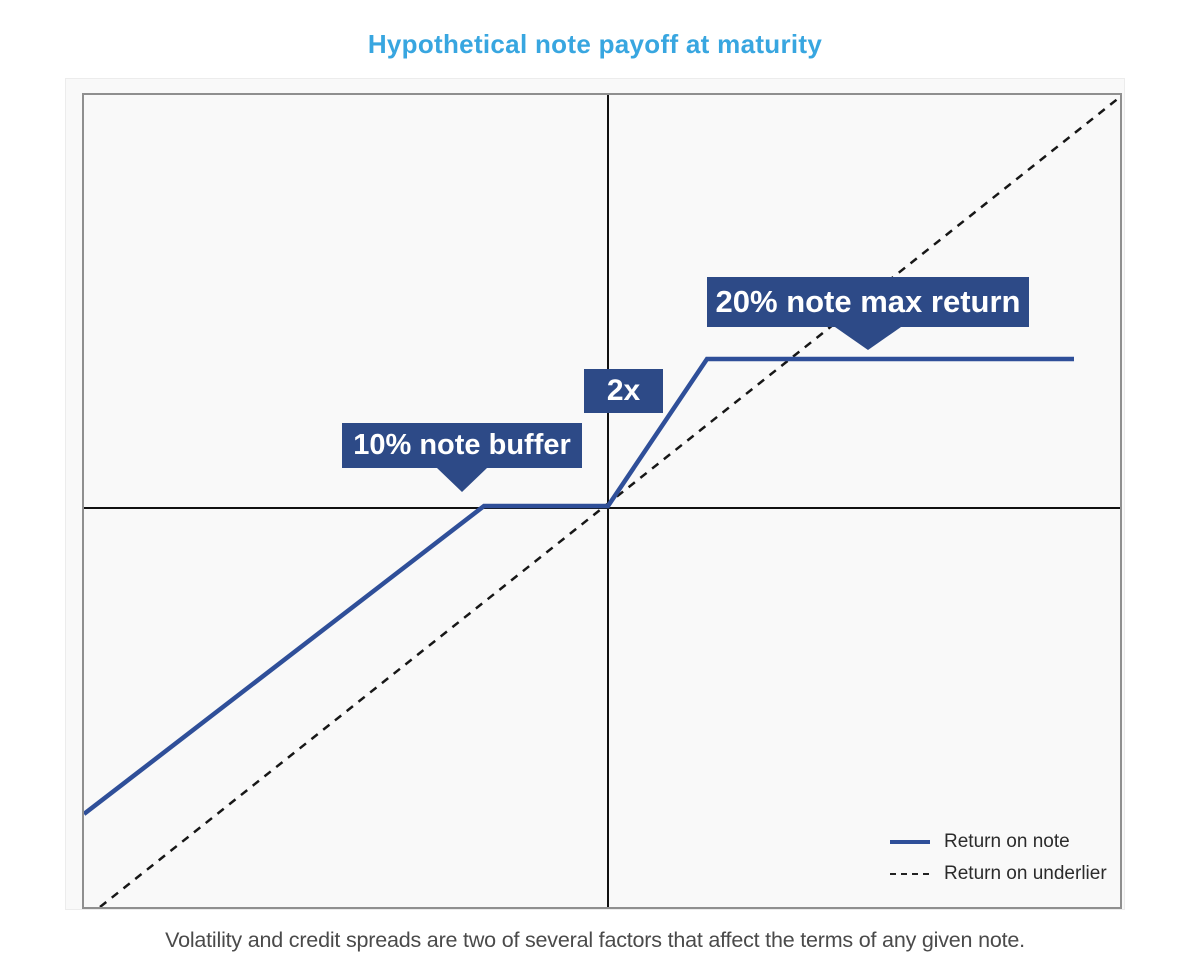 The height and width of the screenshot is (973, 1190). I want to click on legend-item-underlier: Return on underlier, so click(998, 874).